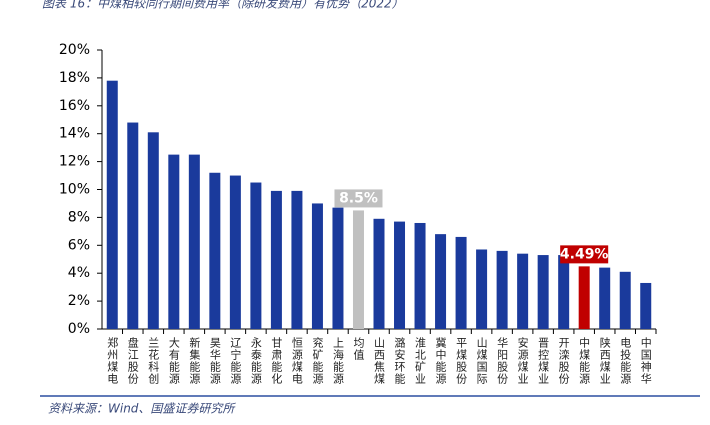  Describe the element at coordinates (337, 361) in the screenshot. I see `x-tick-label: 上海能源` at that location.